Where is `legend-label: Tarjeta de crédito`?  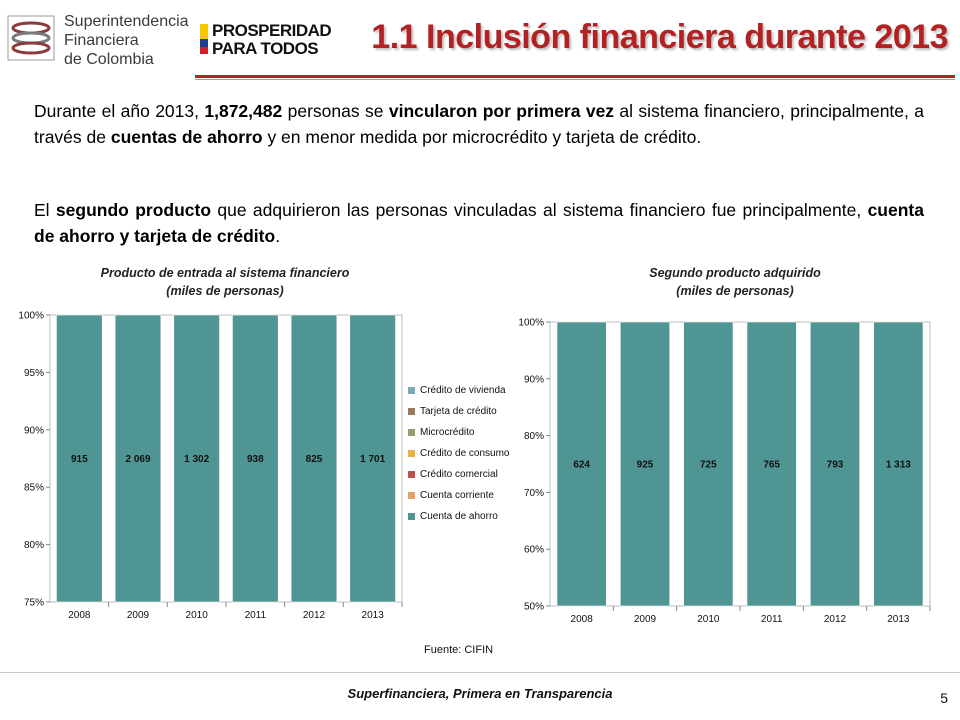
legend-label: Tarjeta de crédito is located at coordinates (458, 411).